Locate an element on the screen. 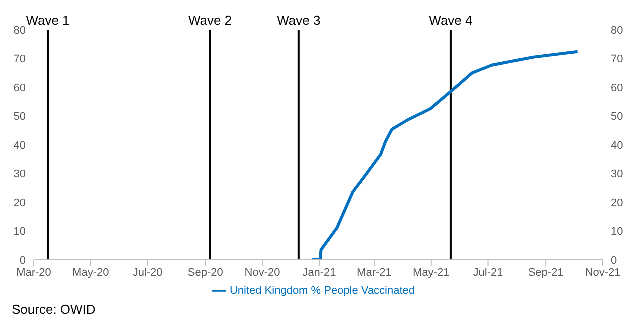  y-tick-label: 80 is located at coordinates (20, 30).